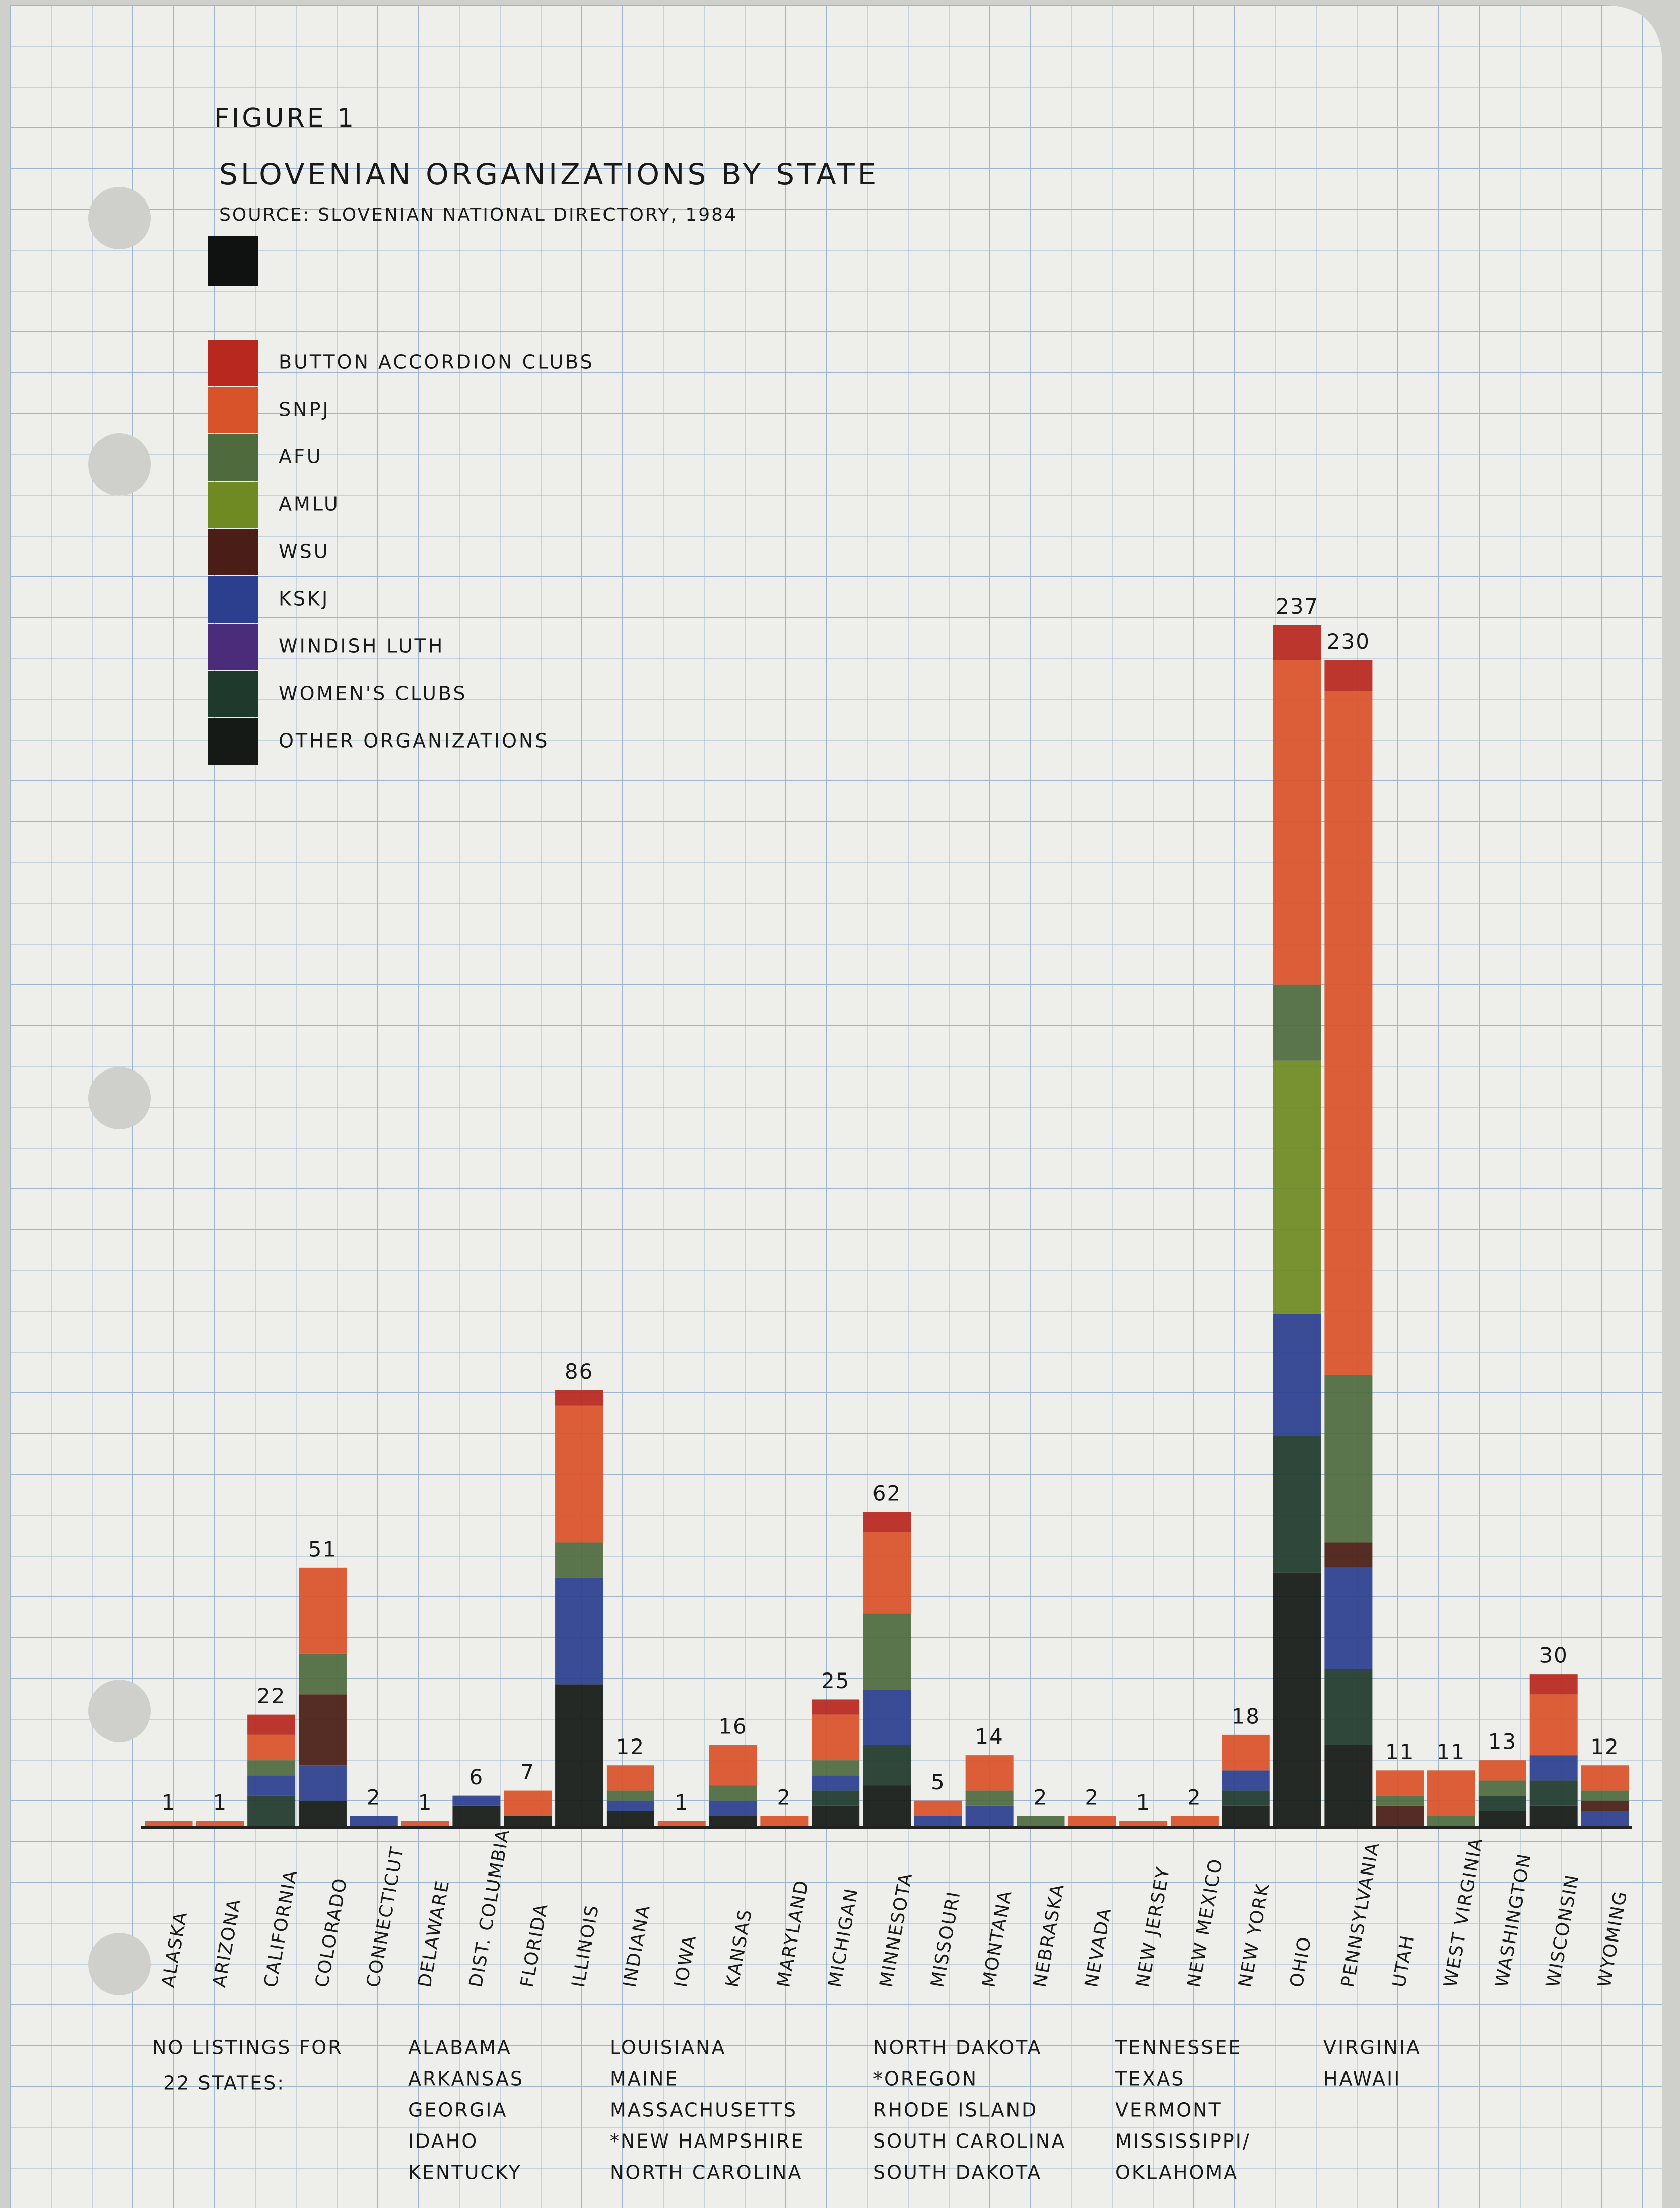  I want to click on total-label: 62, so click(886, 1493).